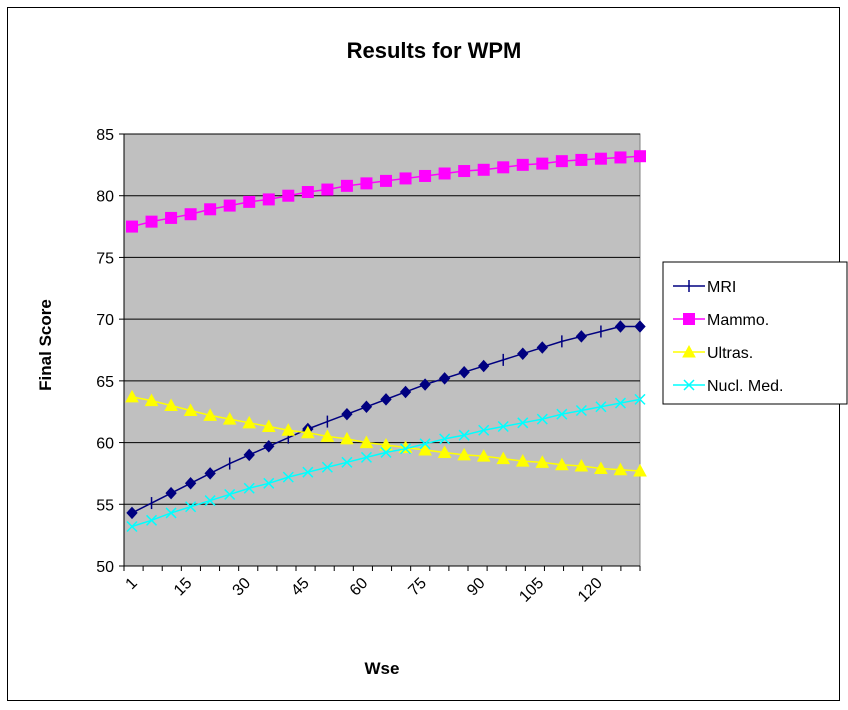 The image size is (848, 710). Describe the element at coordinates (300, 587) in the screenshot. I see `x-tick-label: 45` at that location.